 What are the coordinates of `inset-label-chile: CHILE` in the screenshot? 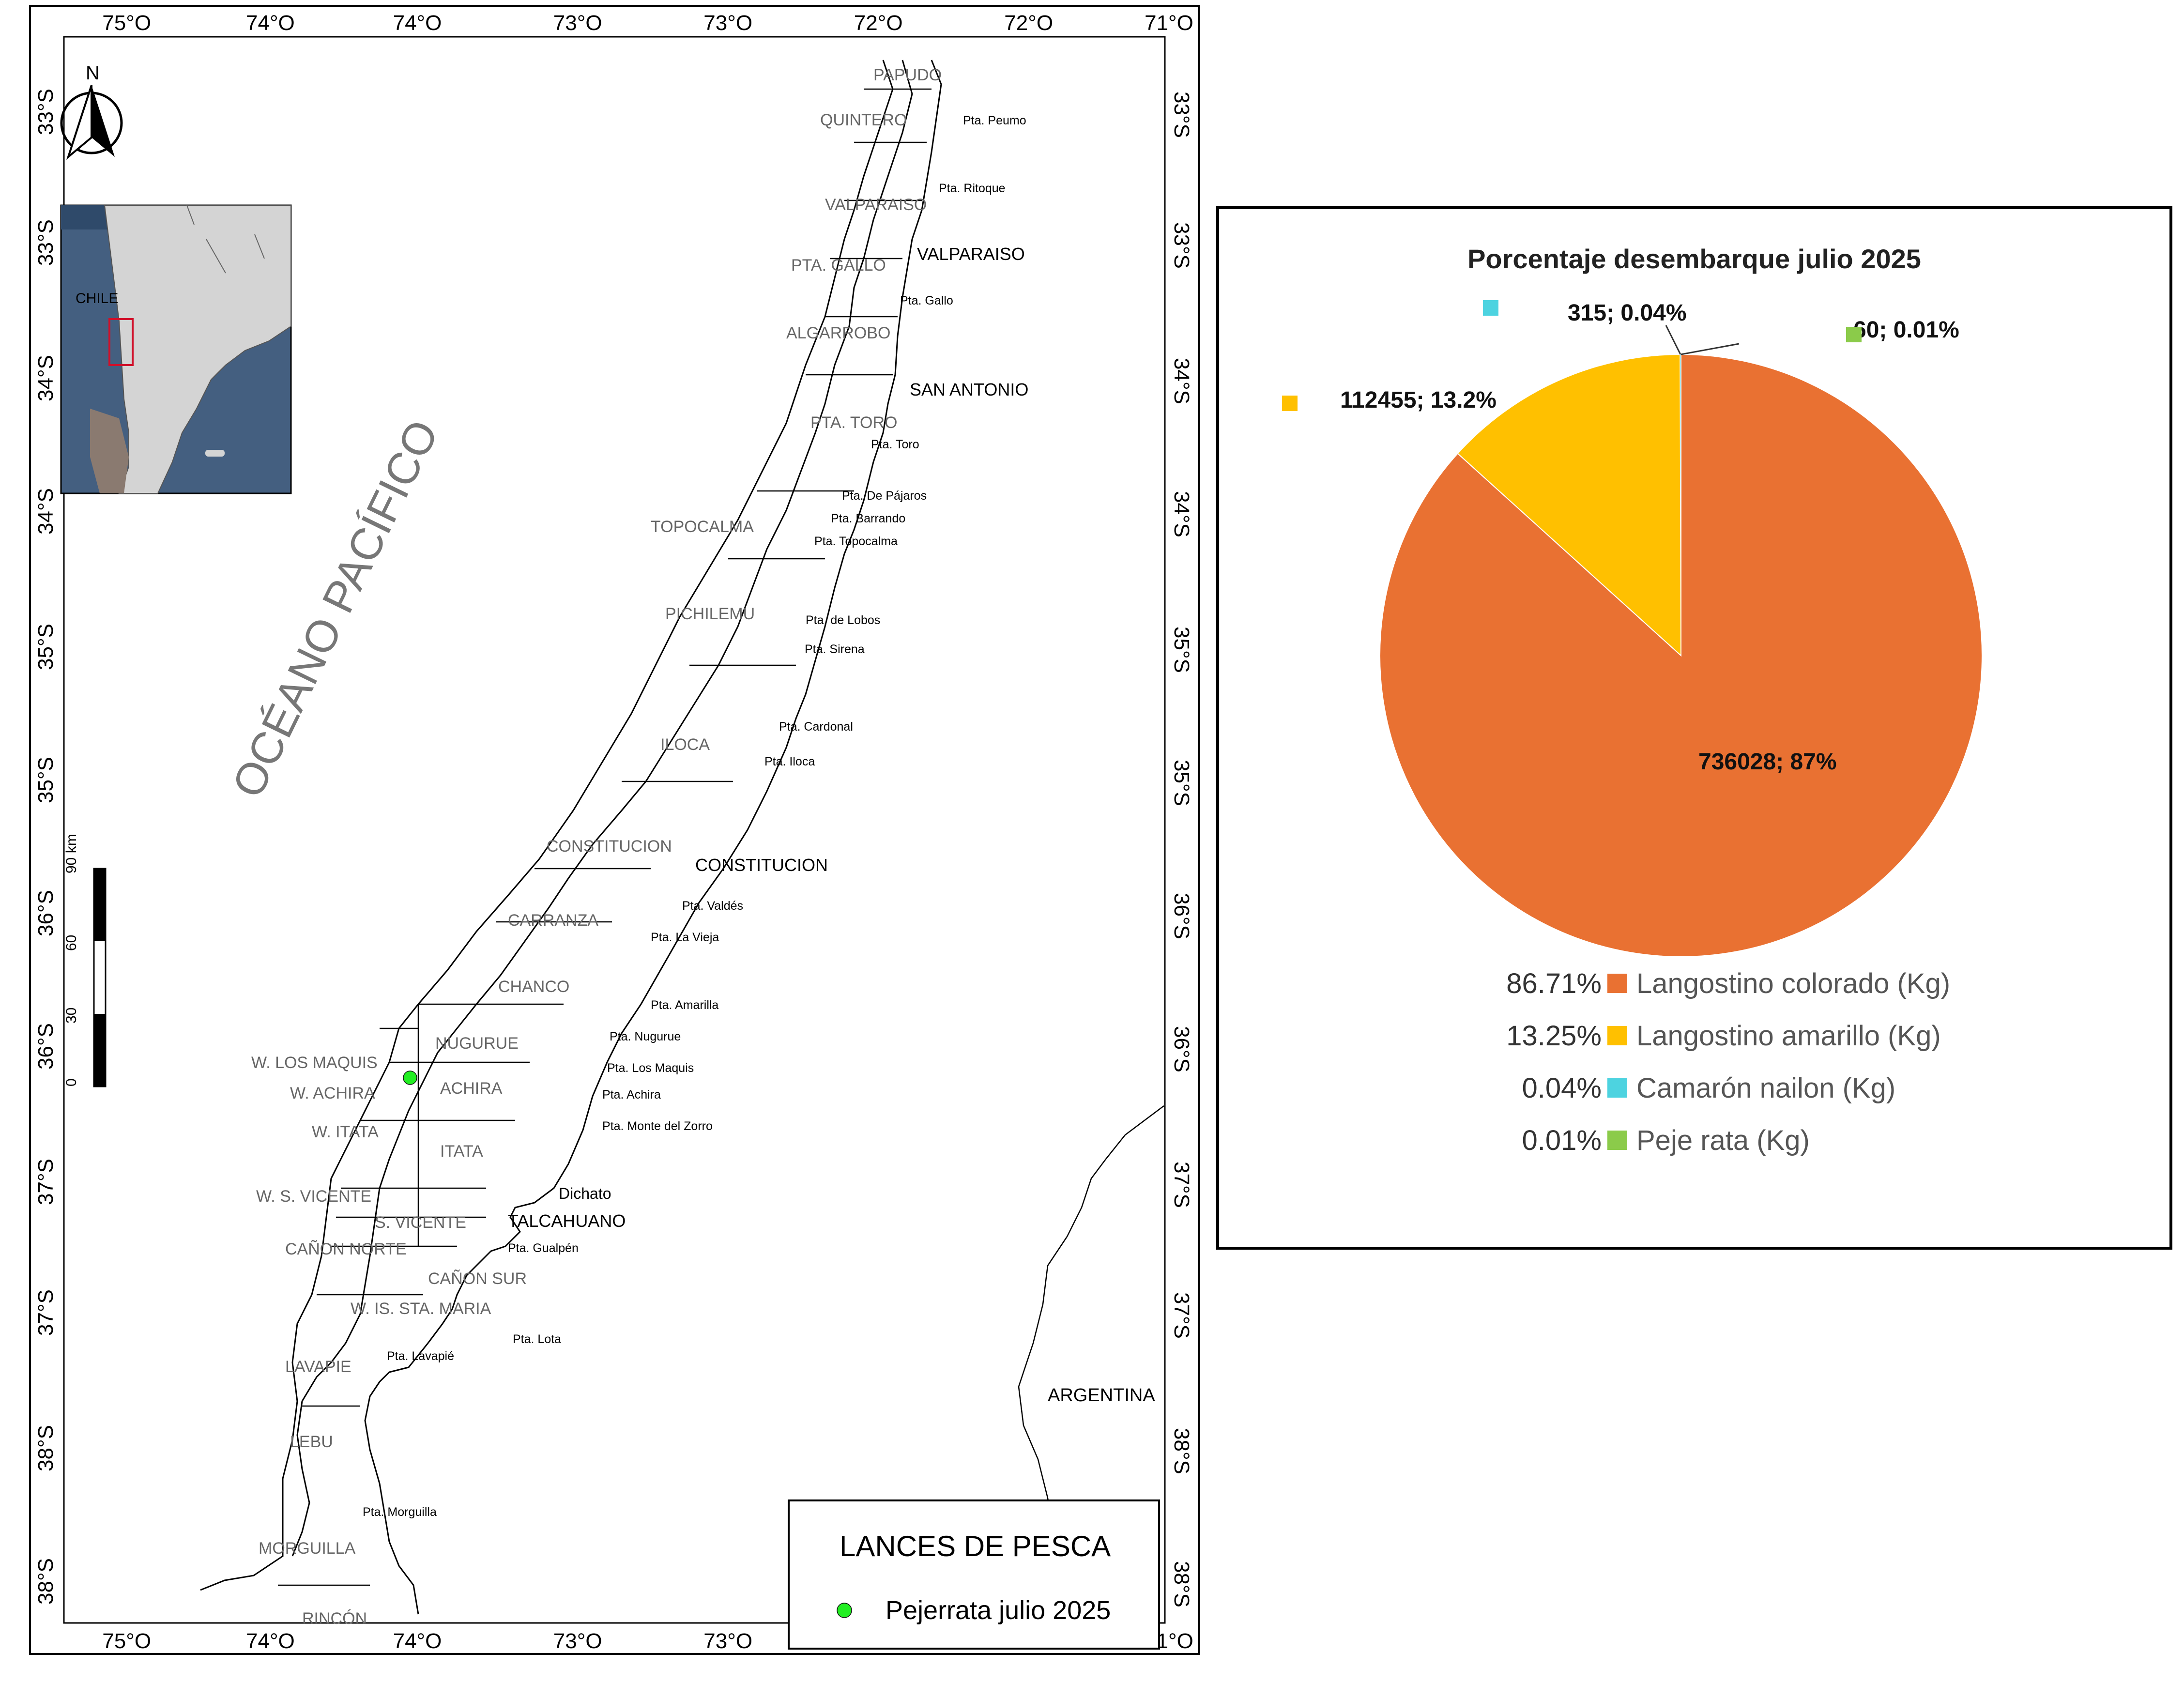 It's located at (97, 299).